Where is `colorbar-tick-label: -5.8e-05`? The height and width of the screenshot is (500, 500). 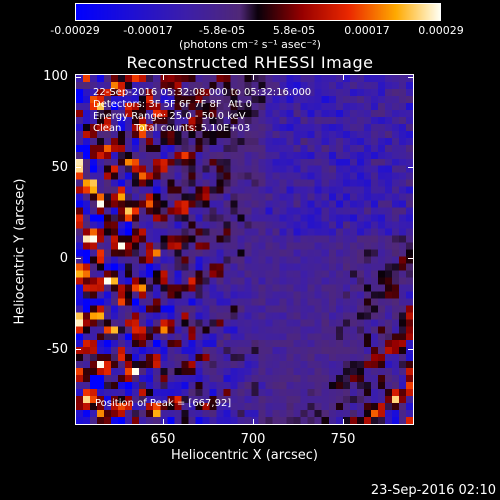 colorbar-tick-label: -5.8e-05 is located at coordinates (222, 30).